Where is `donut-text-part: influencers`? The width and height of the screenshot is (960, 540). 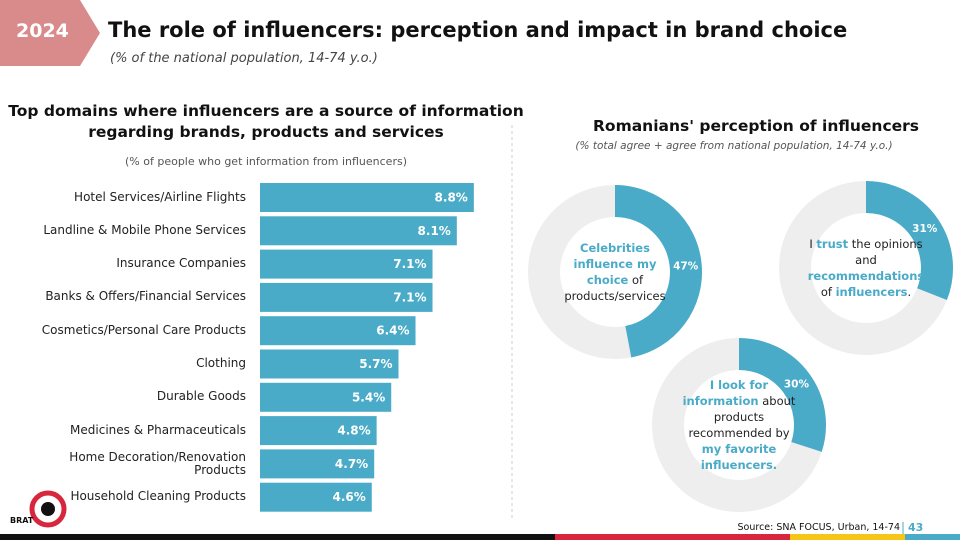 donut-text-part: influencers is located at coordinates (871, 292).